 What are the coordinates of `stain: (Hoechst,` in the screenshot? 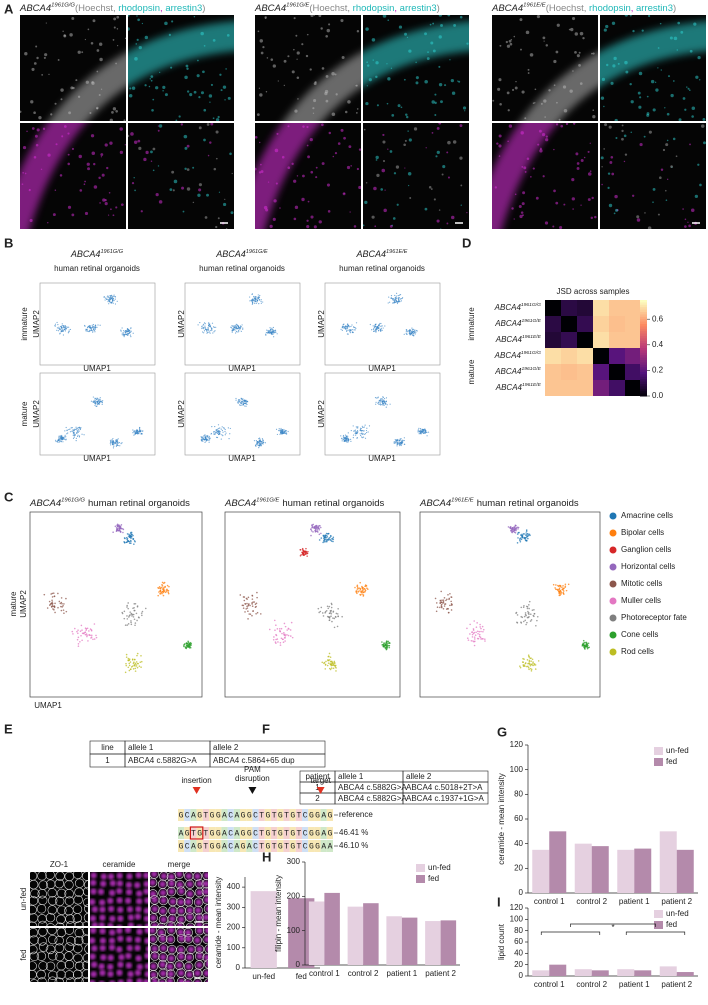 It's located at (96, 8).